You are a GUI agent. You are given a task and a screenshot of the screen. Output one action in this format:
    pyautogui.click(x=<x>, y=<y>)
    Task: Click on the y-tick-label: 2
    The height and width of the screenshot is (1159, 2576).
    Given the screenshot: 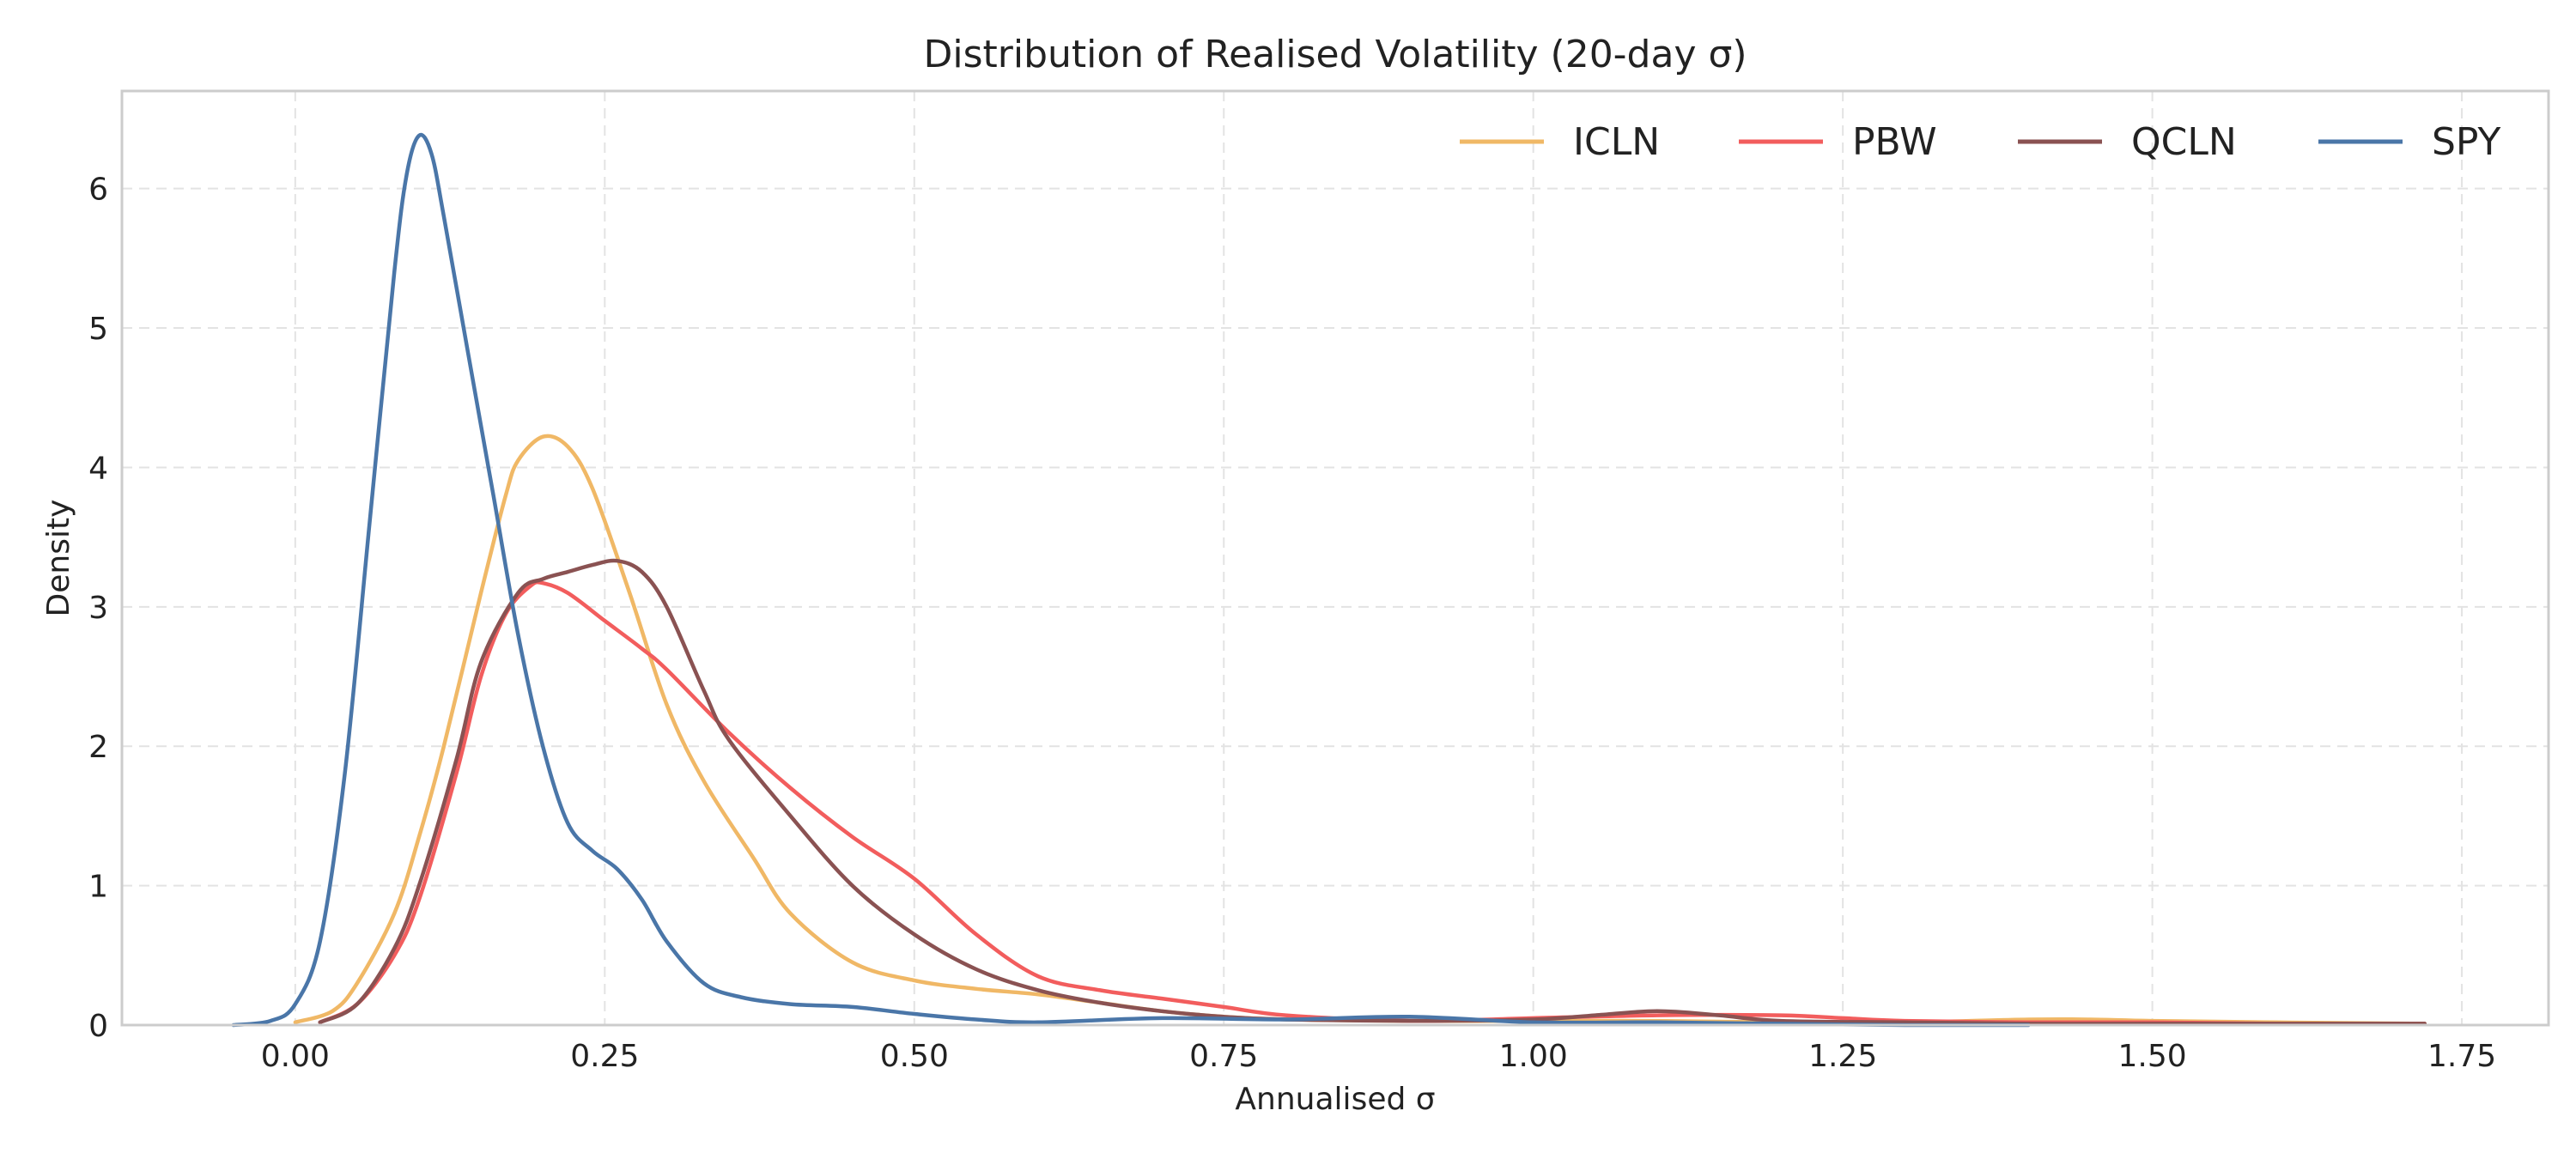 What is the action you would take?
    pyautogui.click(x=98, y=748)
    